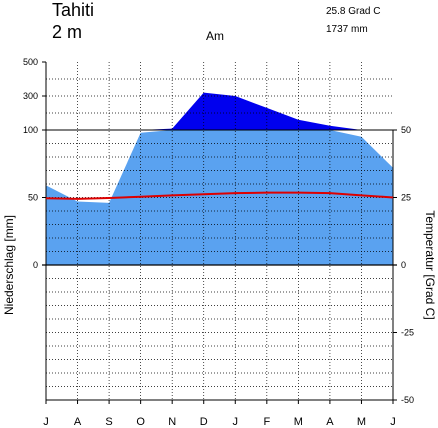 The height and width of the screenshot is (428, 438). Describe the element at coordinates (30, 96) in the screenshot. I see `precip-tick-label: 300` at that location.